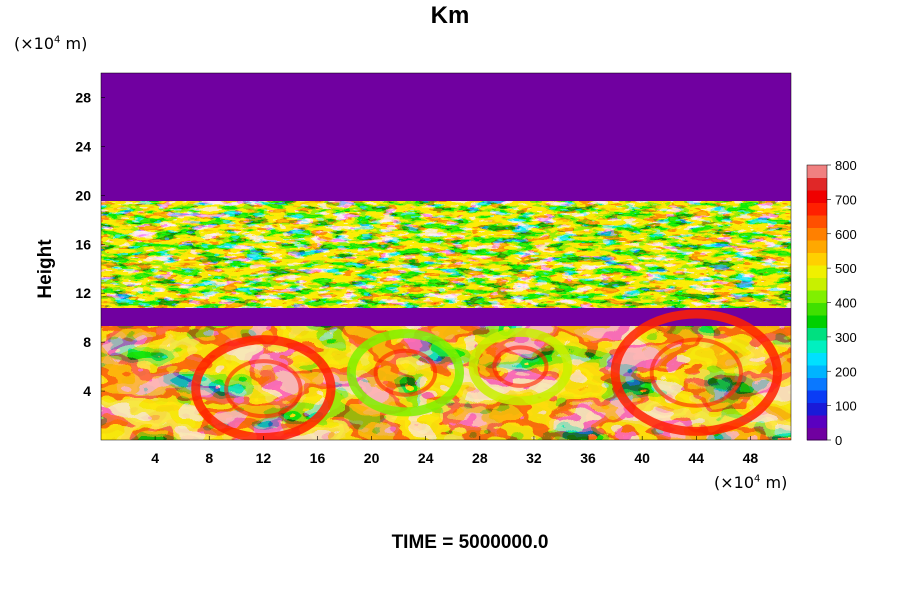 This screenshot has height=600, width=900. Describe the element at coordinates (642, 458) in the screenshot. I see `x-tick-label: 40` at that location.